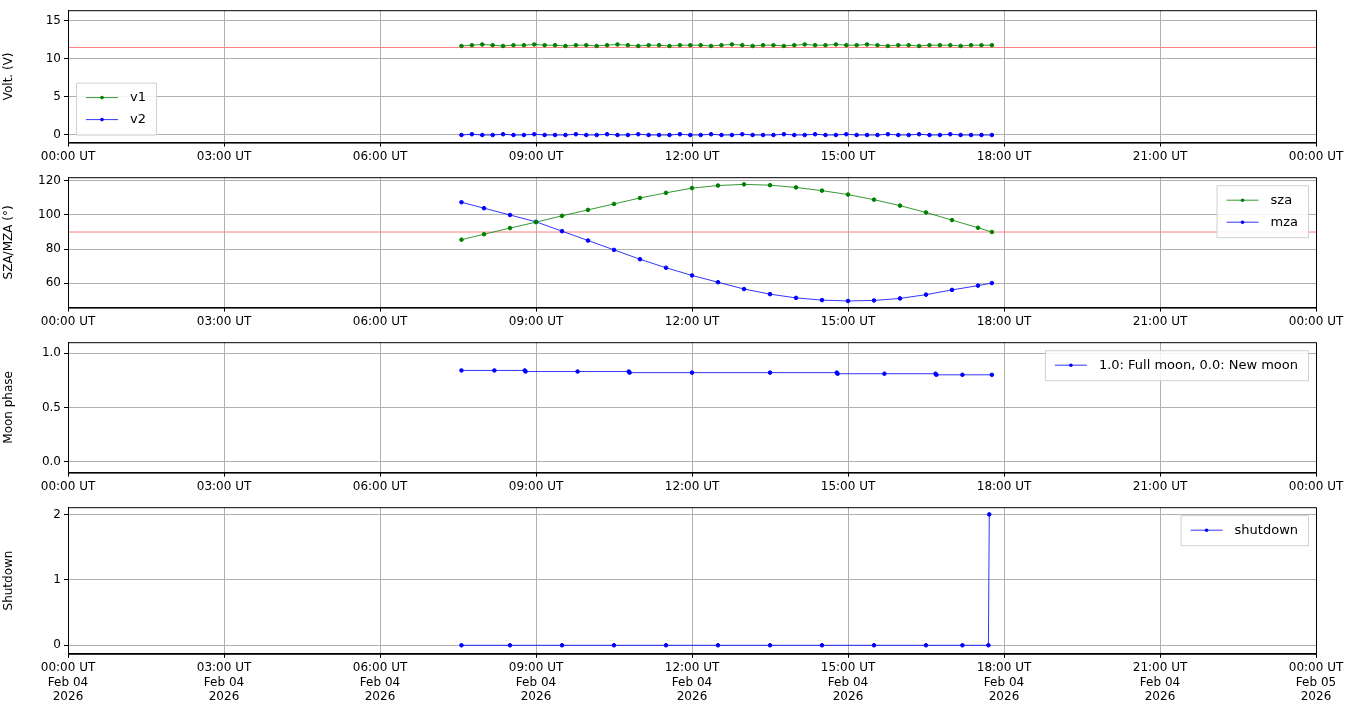 The width and height of the screenshot is (1356, 707). What do you see at coordinates (8, 76) in the screenshot?
I see `y-axis-title: Volt. (V)` at bounding box center [8, 76].